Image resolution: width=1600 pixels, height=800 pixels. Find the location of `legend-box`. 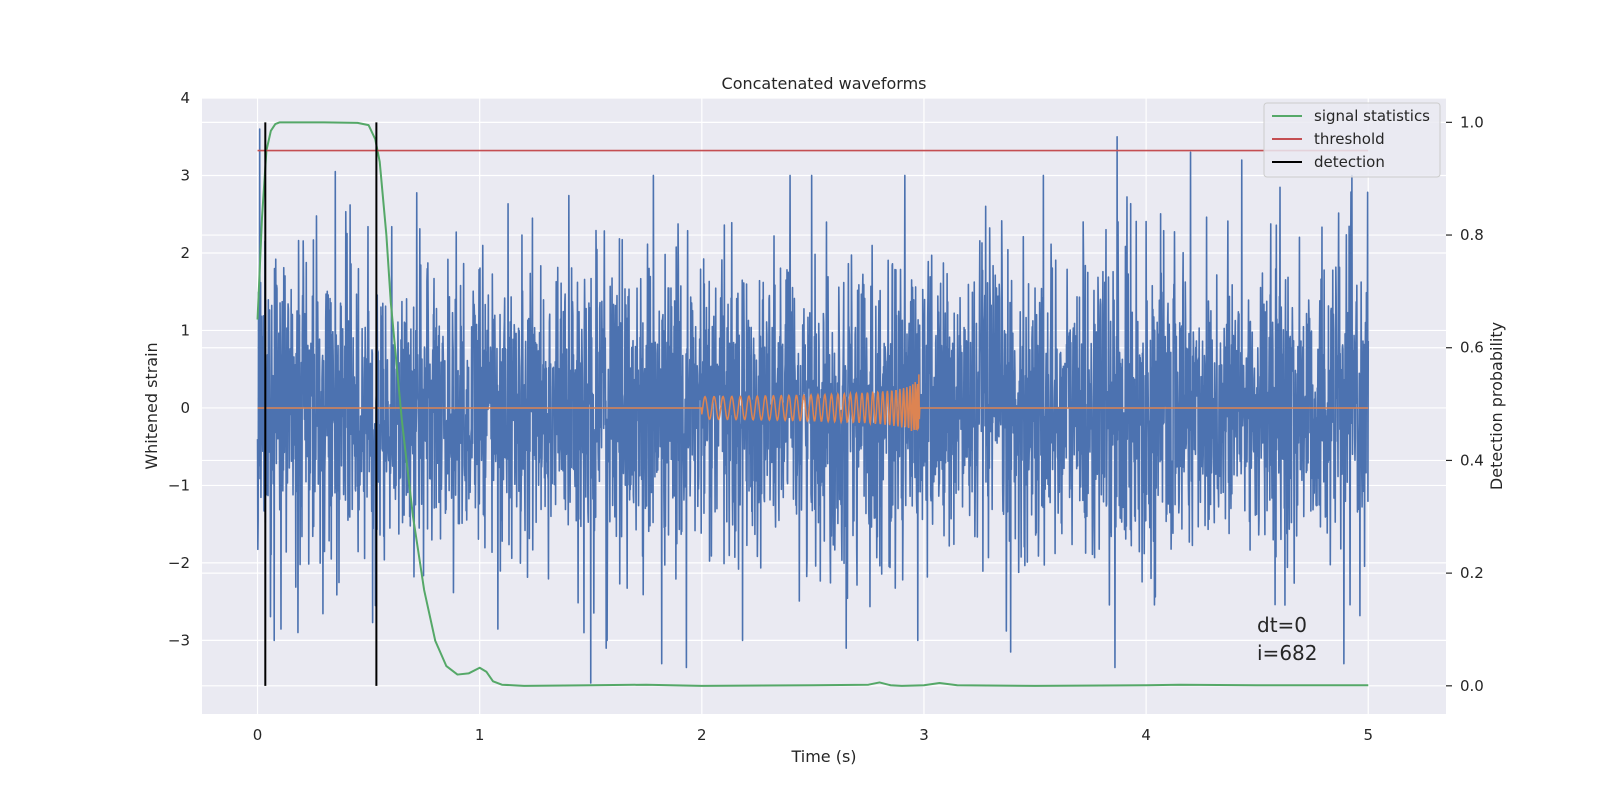

legend-box is located at coordinates (1352, 140).